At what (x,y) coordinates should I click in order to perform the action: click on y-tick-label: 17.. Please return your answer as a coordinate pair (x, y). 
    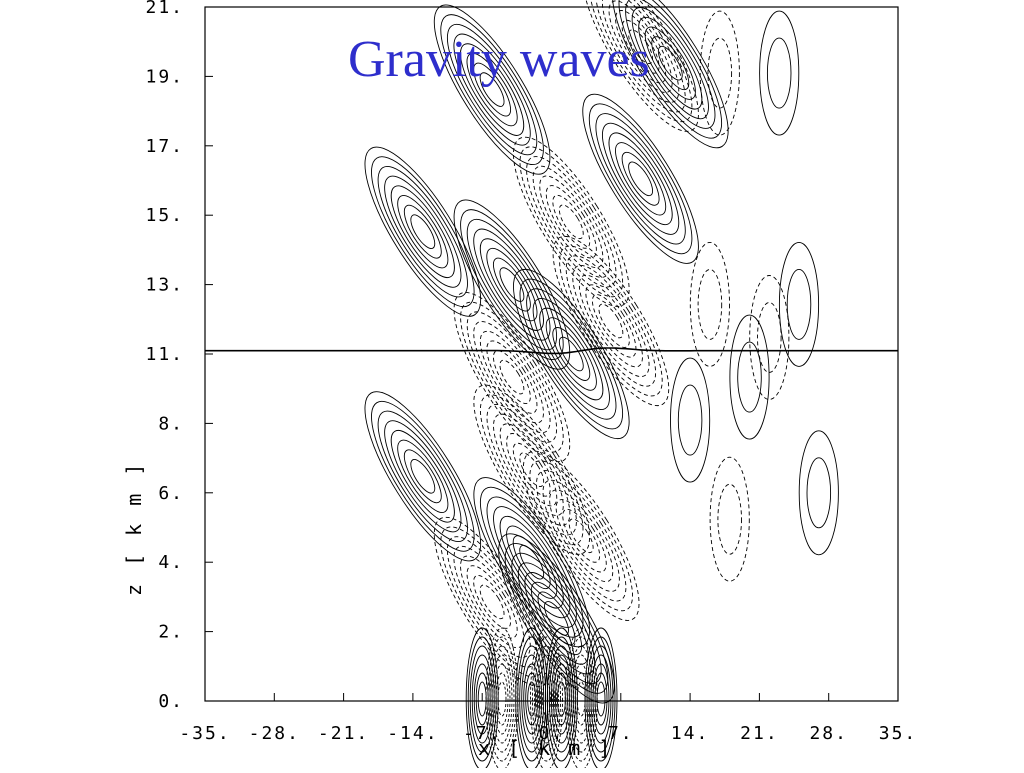
    Looking at the image, I should click on (164, 146).